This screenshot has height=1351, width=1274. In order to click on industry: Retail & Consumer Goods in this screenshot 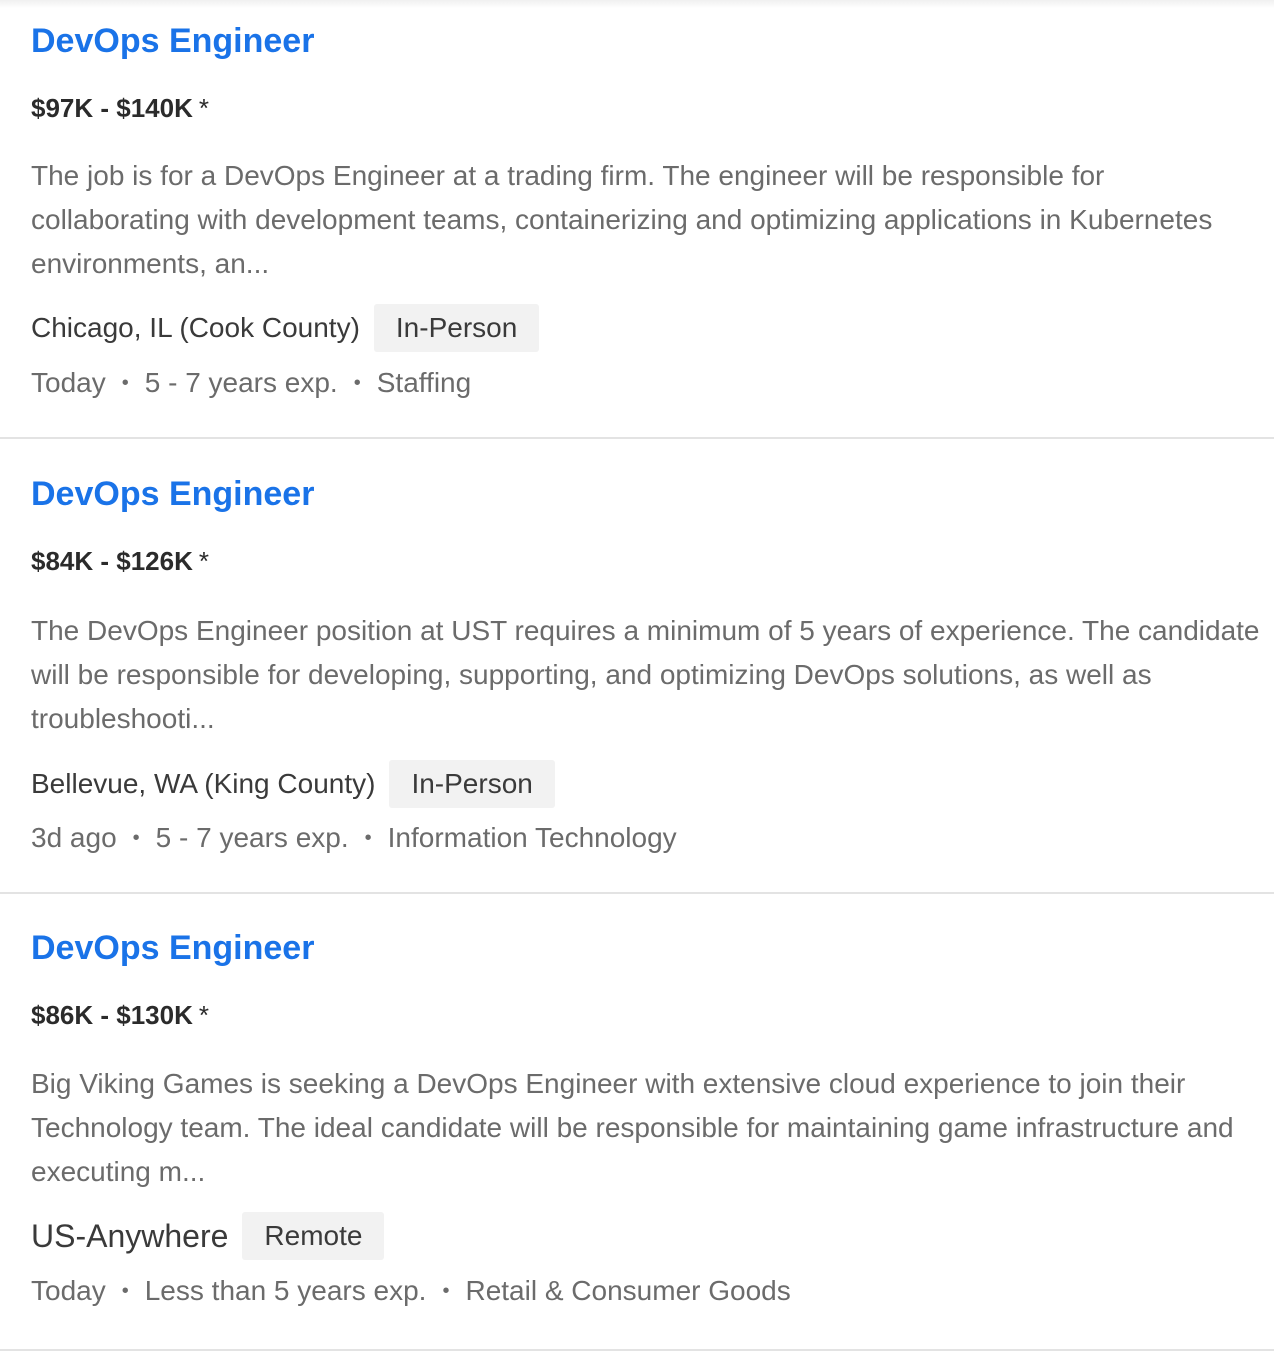, I will do `click(628, 1290)`.